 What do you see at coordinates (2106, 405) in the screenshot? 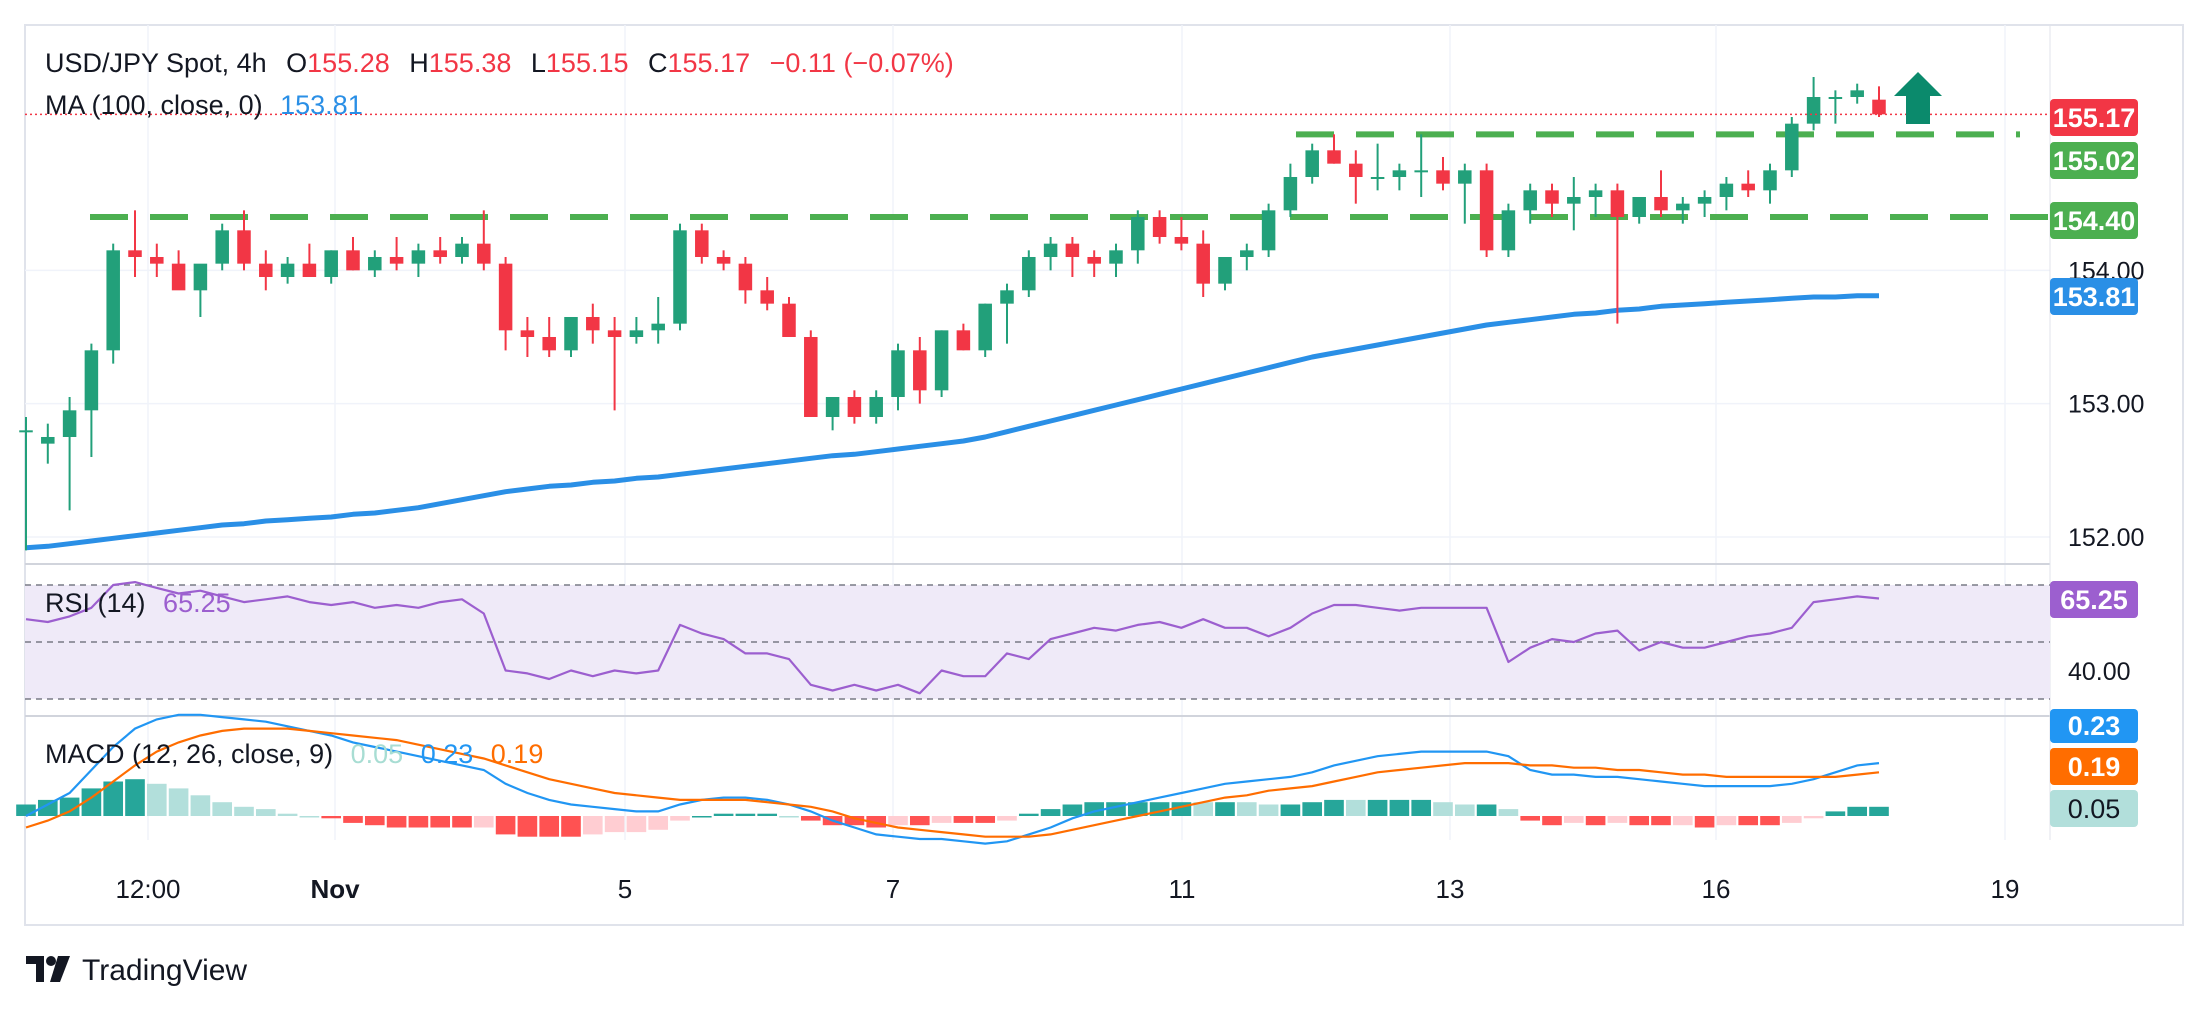
I see `price-tick: 153.00` at bounding box center [2106, 405].